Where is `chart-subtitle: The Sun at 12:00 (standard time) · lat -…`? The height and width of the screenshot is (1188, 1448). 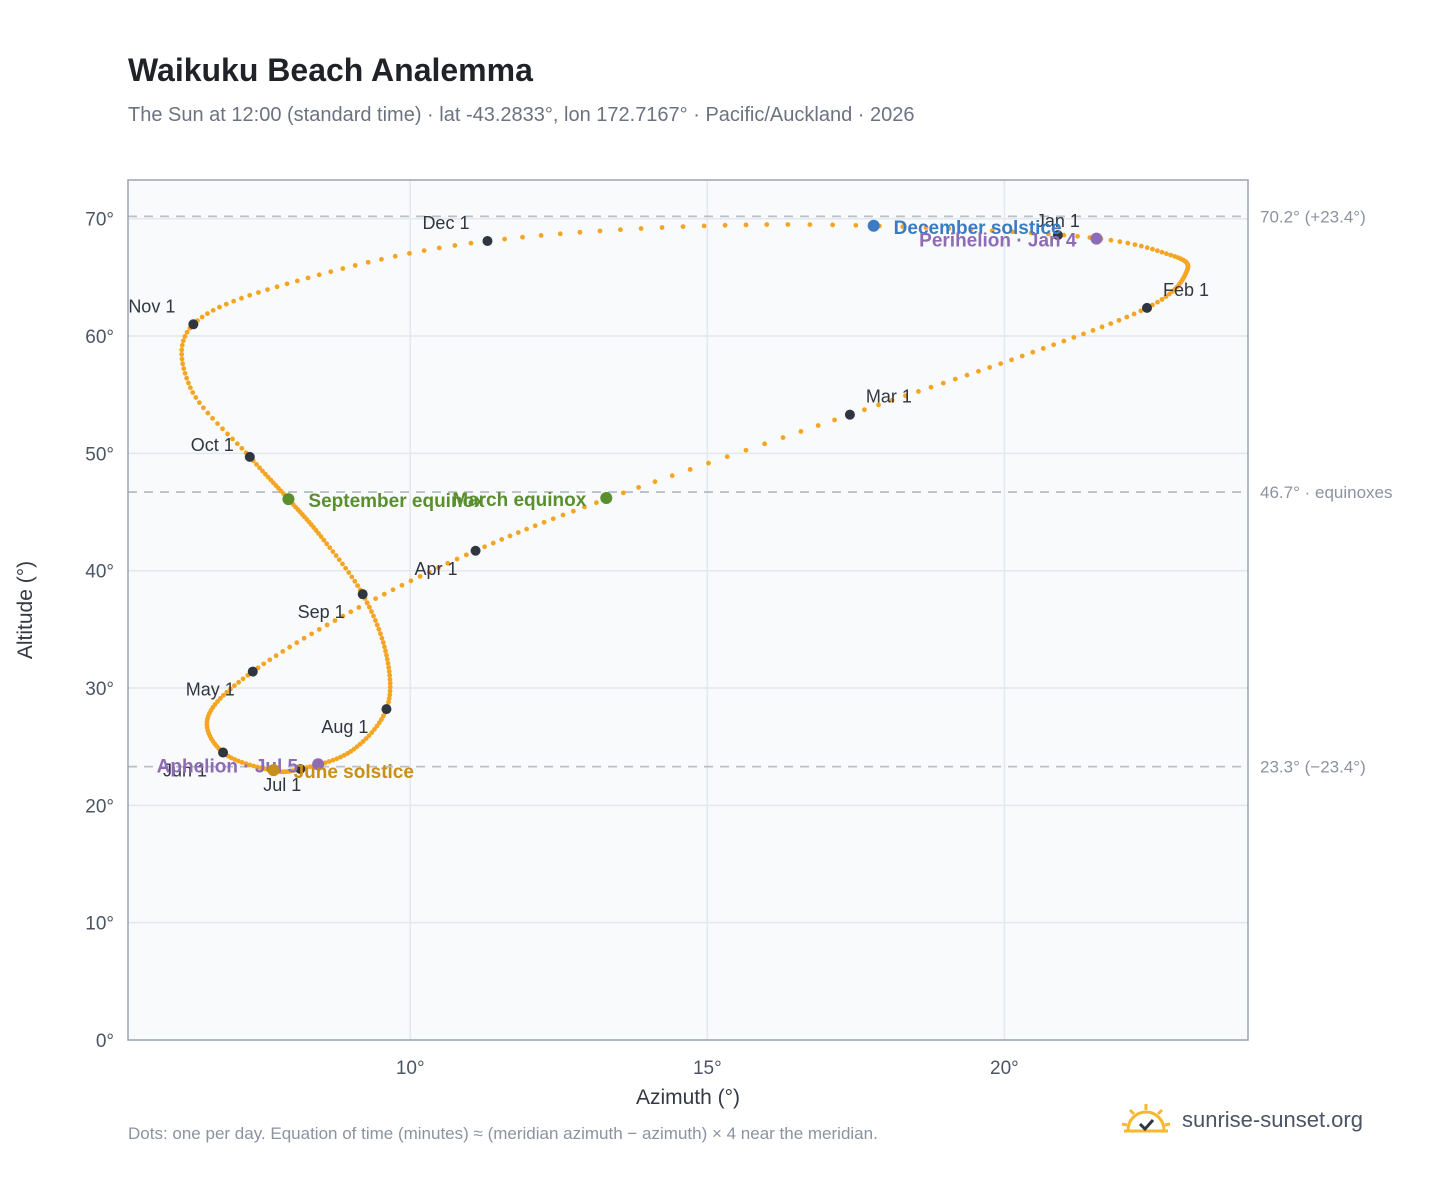 chart-subtitle: The Sun at 12:00 (standard time) · lat -… is located at coordinates (521, 115).